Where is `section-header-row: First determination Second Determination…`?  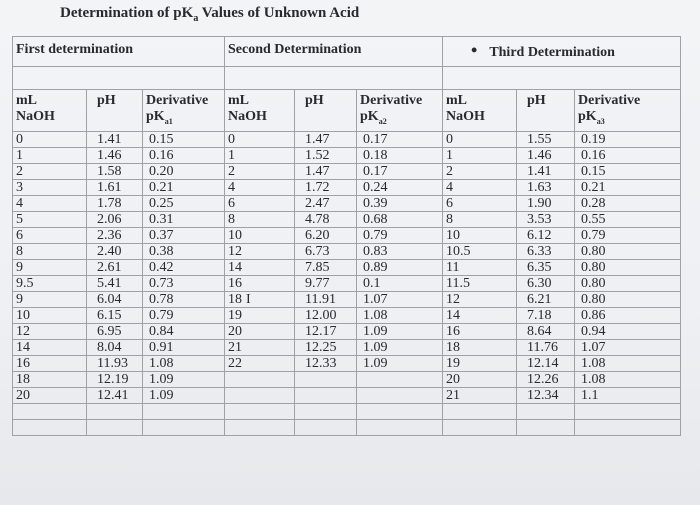 section-header-row: First determination Second Determination… is located at coordinates (346, 51).